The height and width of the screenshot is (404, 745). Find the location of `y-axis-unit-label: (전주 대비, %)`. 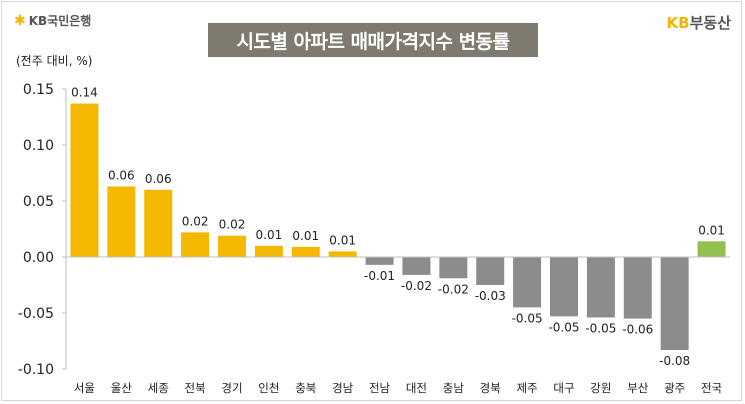

y-axis-unit-label: (전주 대비, %) is located at coordinates (54, 61).